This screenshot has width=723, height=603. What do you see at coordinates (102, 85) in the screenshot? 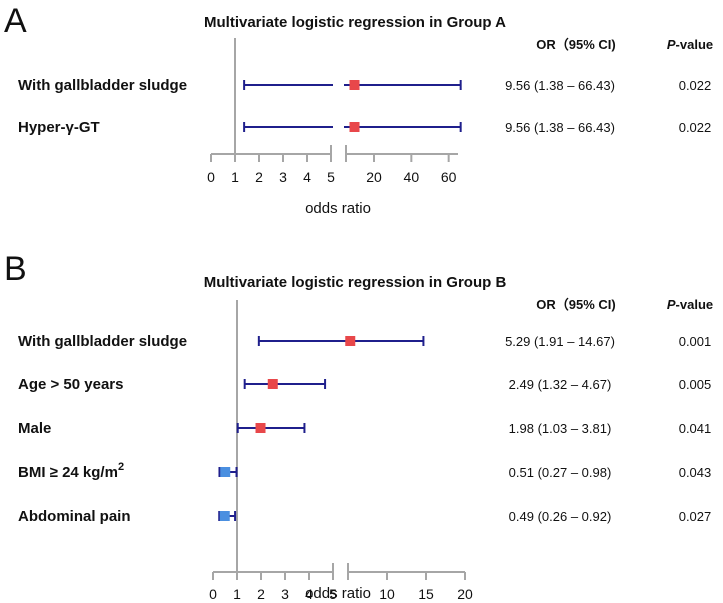
I see `panel-a-row-label: With gallbladder sludge` at bounding box center [102, 85].